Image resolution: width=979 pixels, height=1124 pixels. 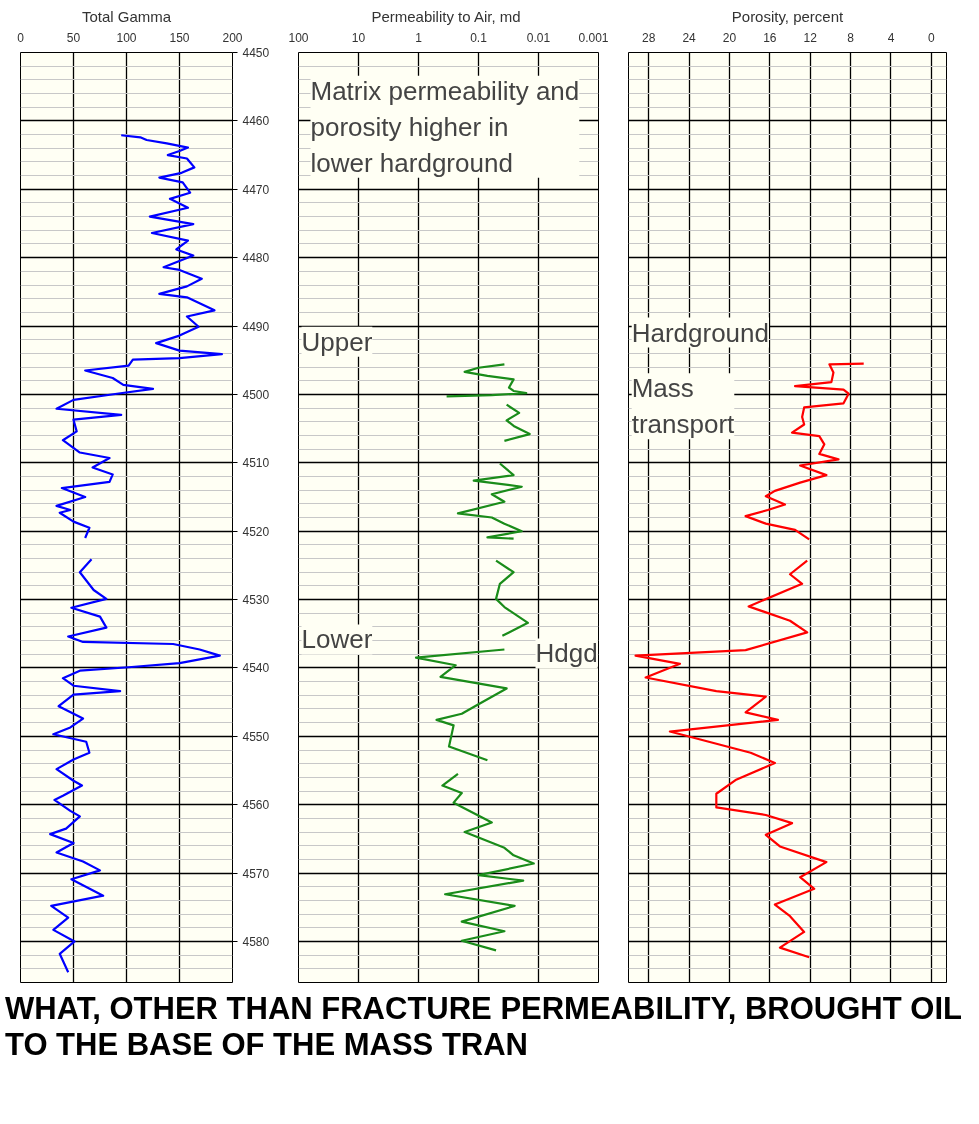 I want to click on annotation: Mass transport, so click(x=683, y=406).